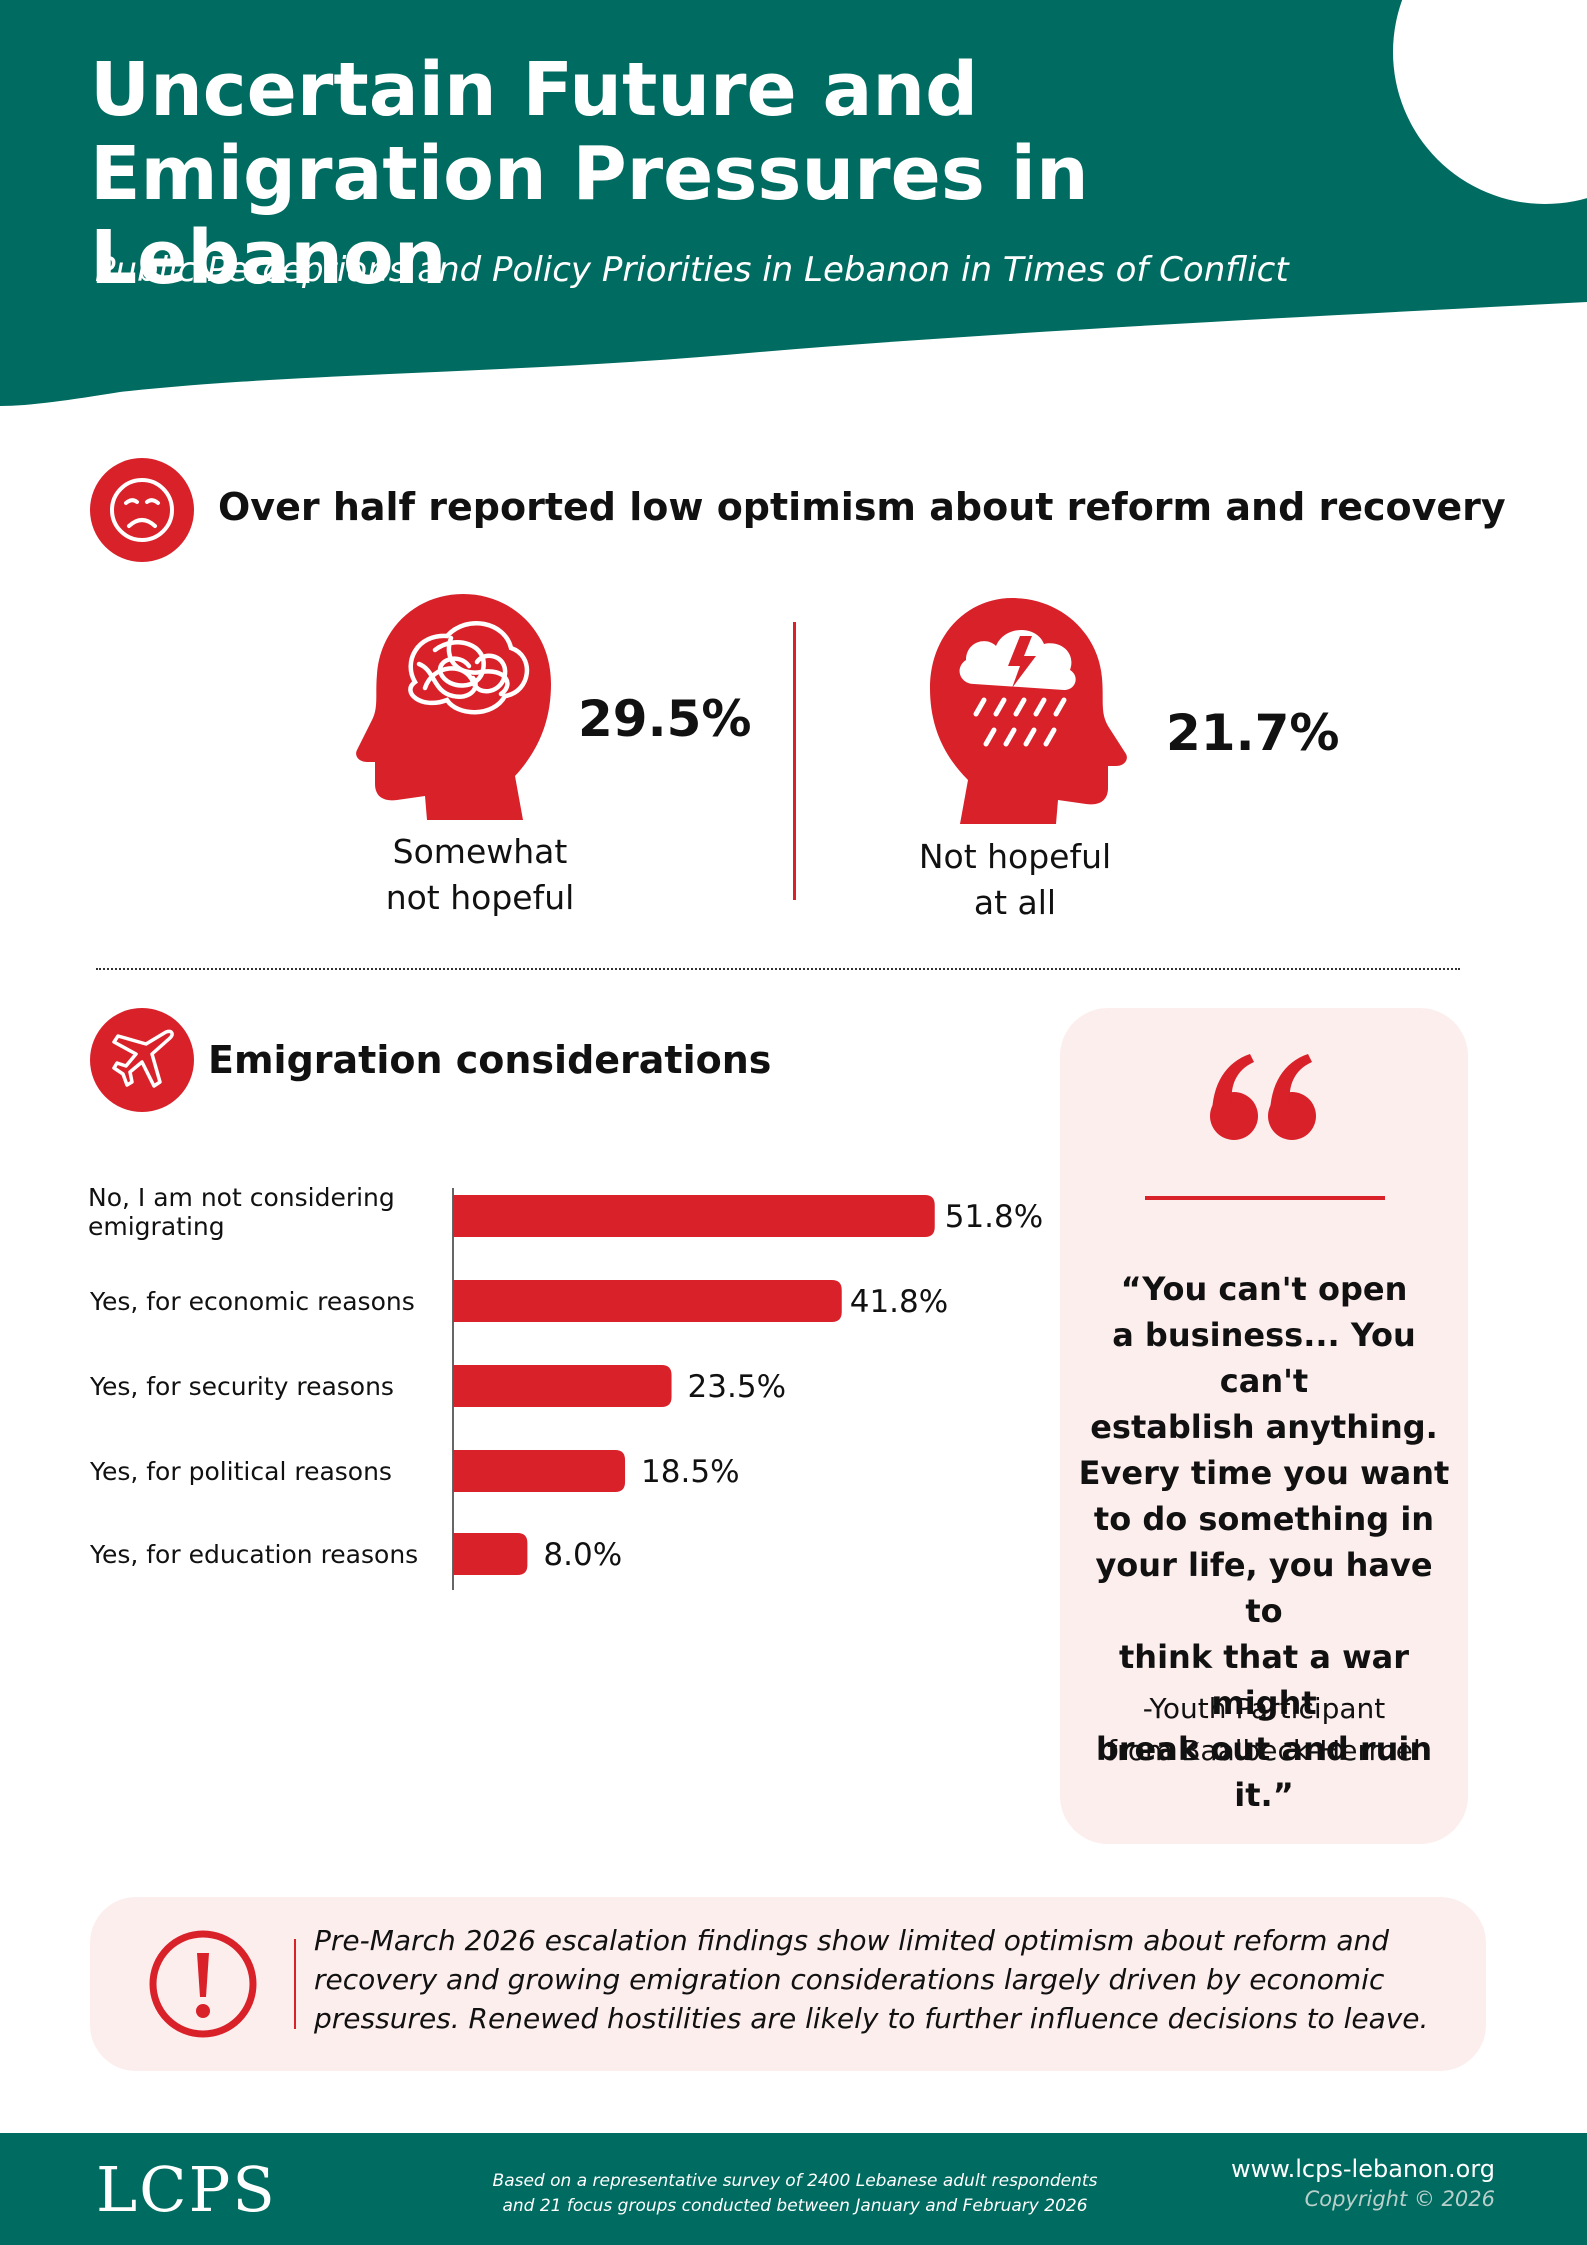  I want to click on somewhat-not-hopeful-value: 29.5%, so click(665, 719).